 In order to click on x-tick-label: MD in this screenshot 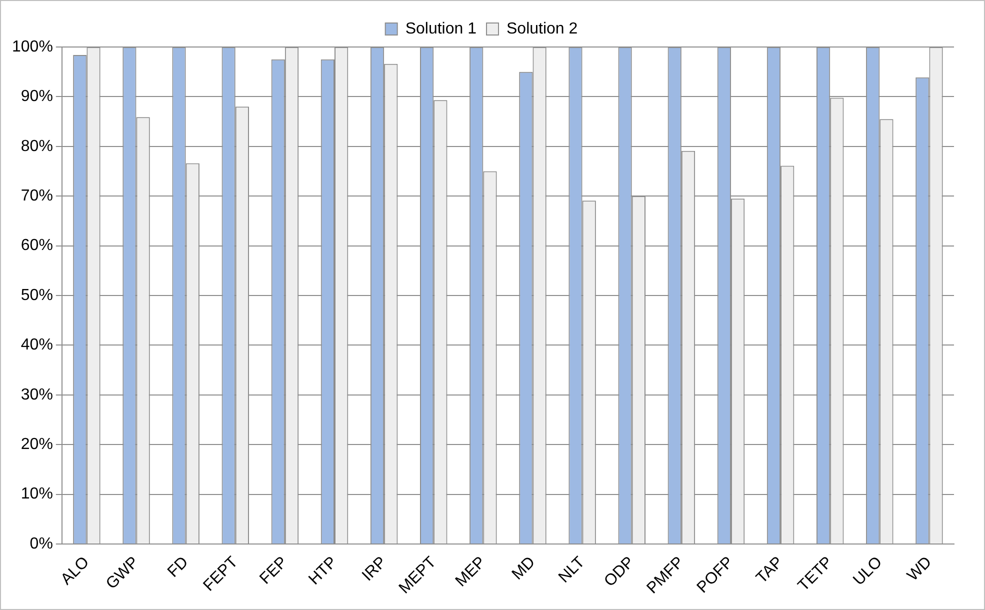, I will do `click(524, 569)`.